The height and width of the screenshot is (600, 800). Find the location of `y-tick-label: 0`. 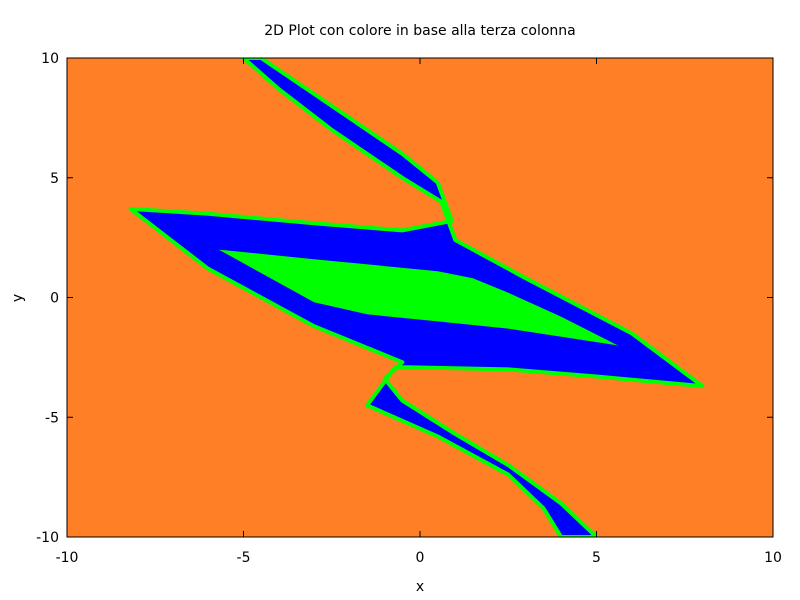

y-tick-label: 0 is located at coordinates (54, 299).